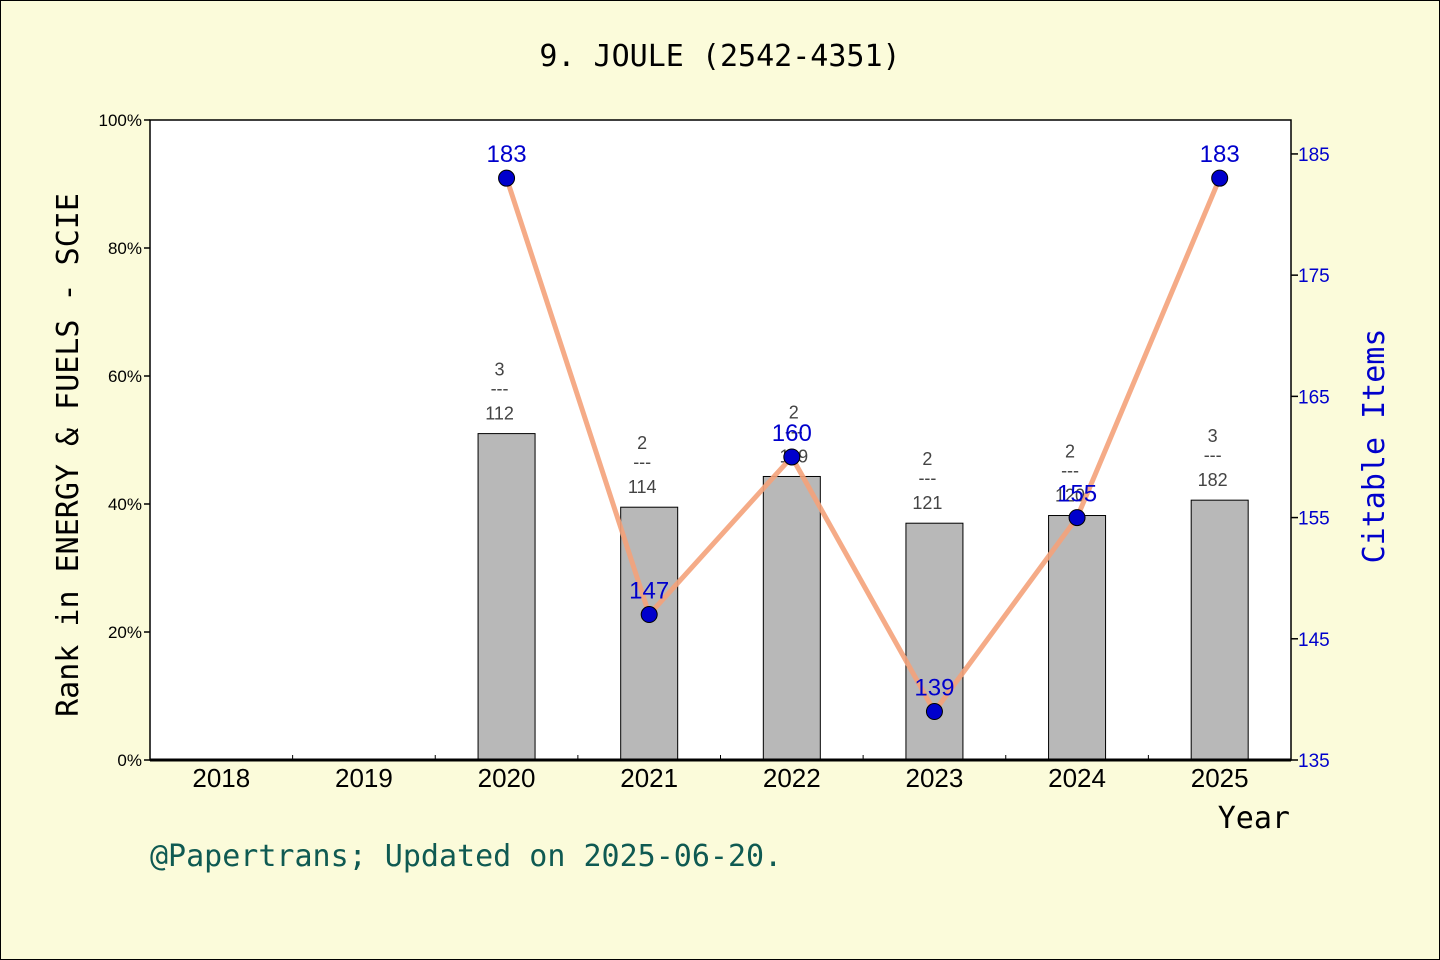 The width and height of the screenshot is (1440, 960). Describe the element at coordinates (364, 778) in the screenshot. I see `x-tick-label: 2019` at that location.